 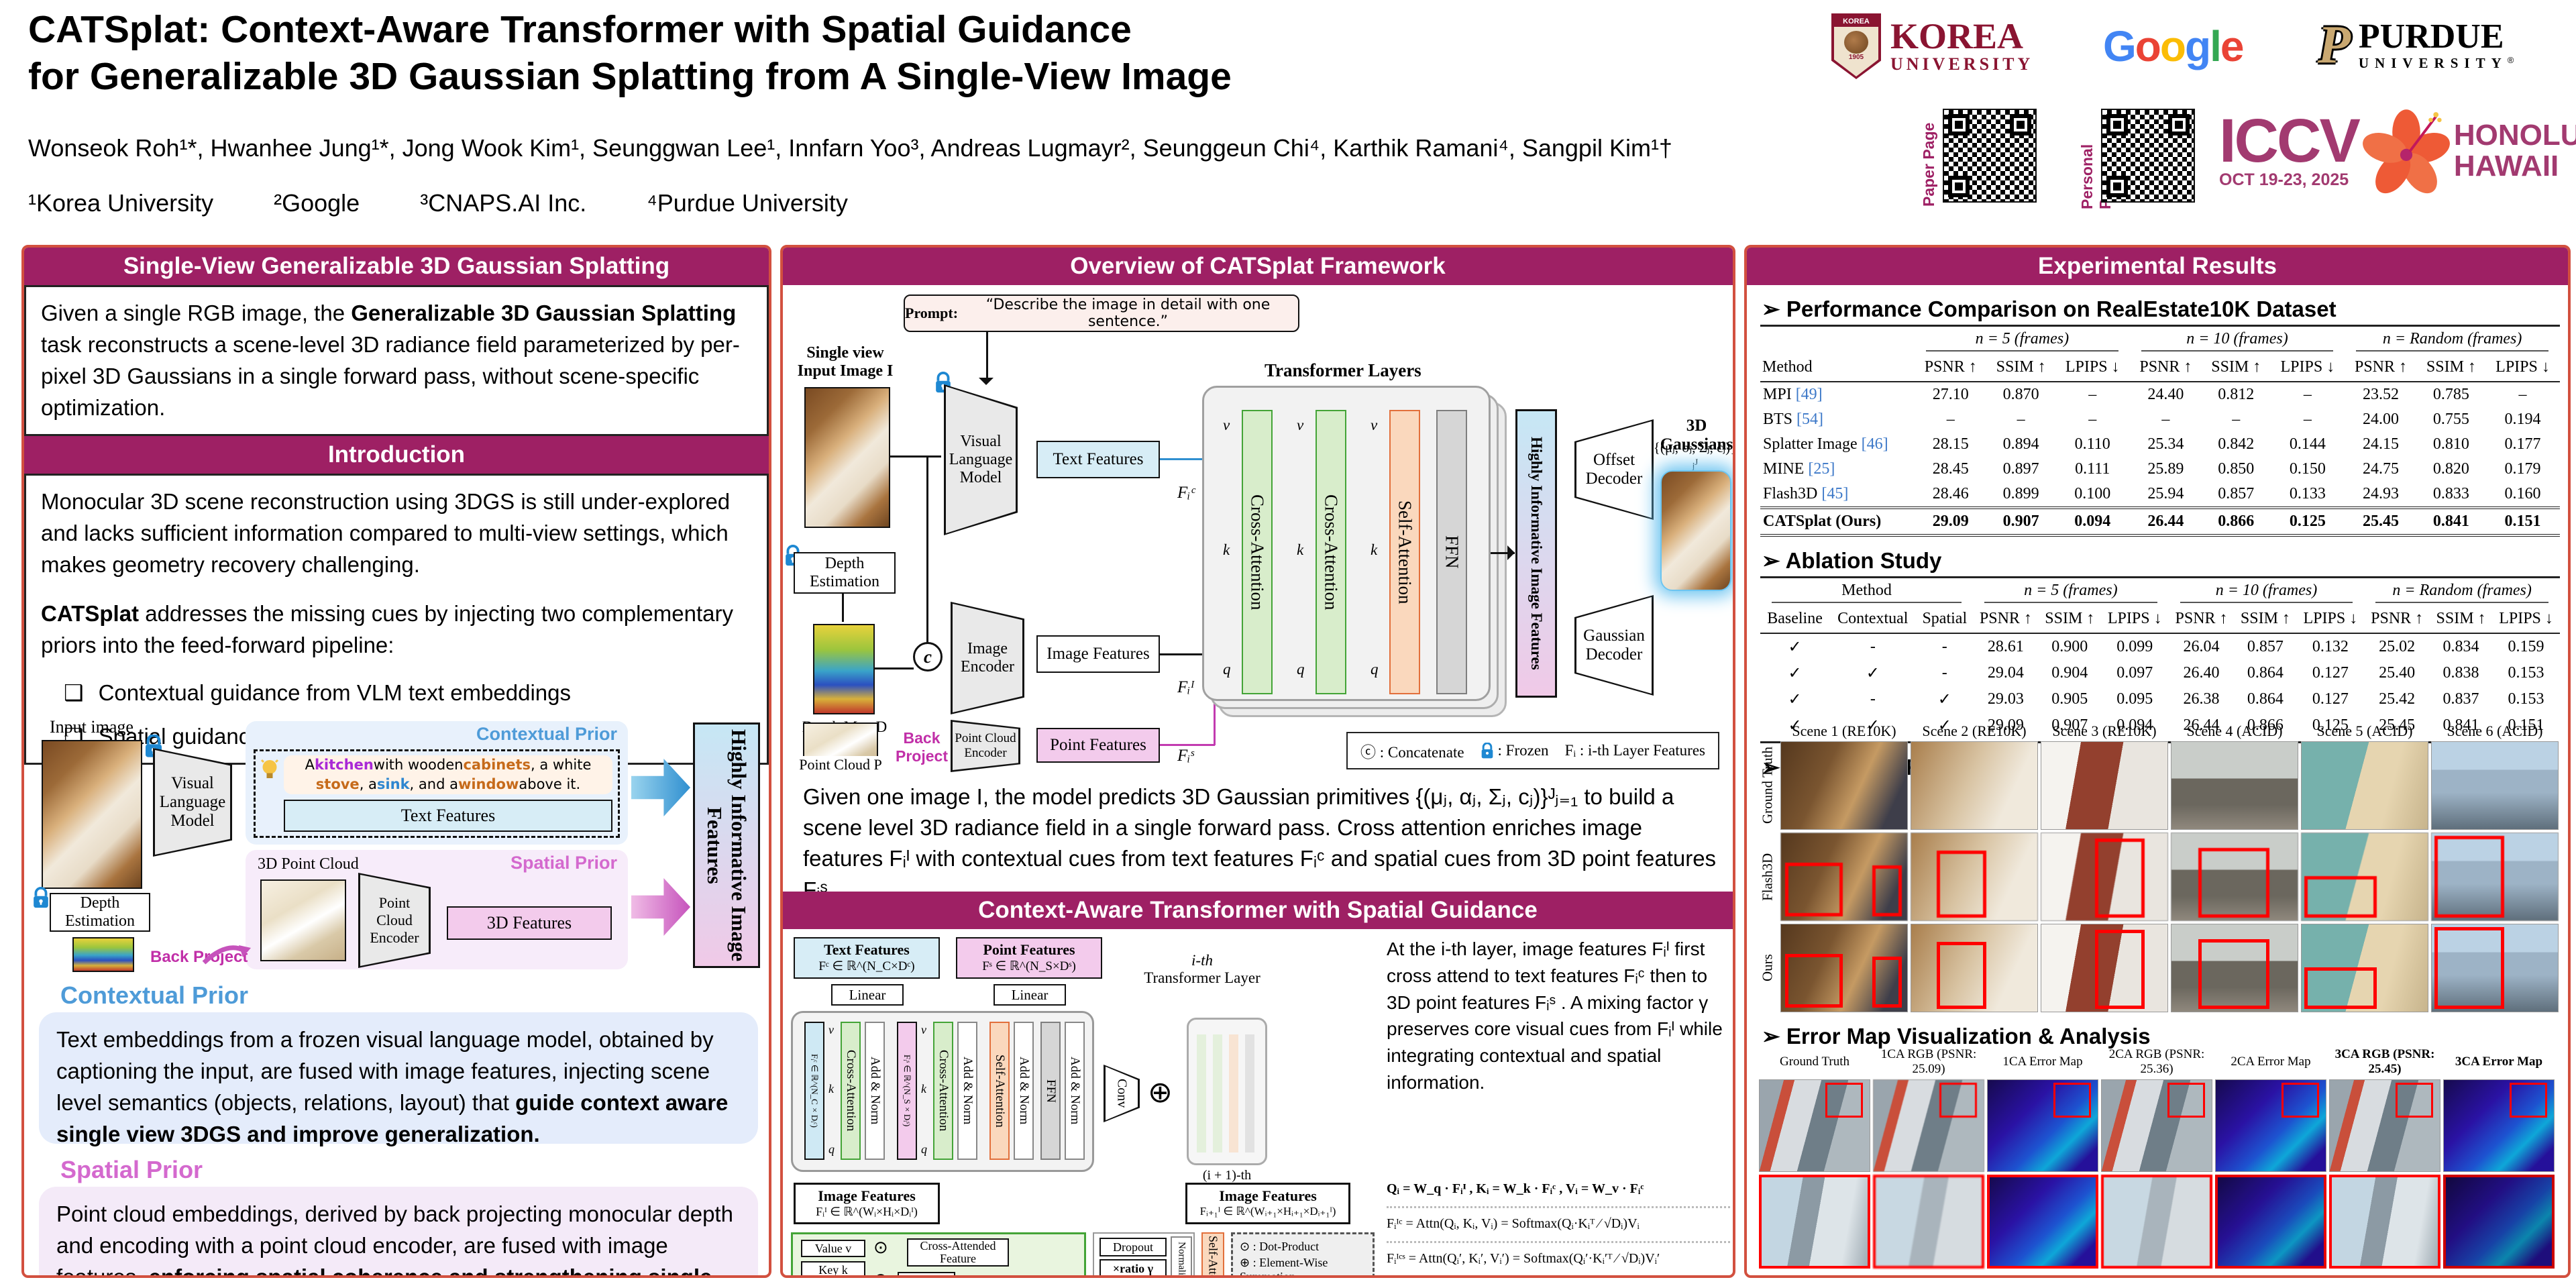 I want to click on ith-layer-line2: Transformer Layer, so click(x=1202, y=977).